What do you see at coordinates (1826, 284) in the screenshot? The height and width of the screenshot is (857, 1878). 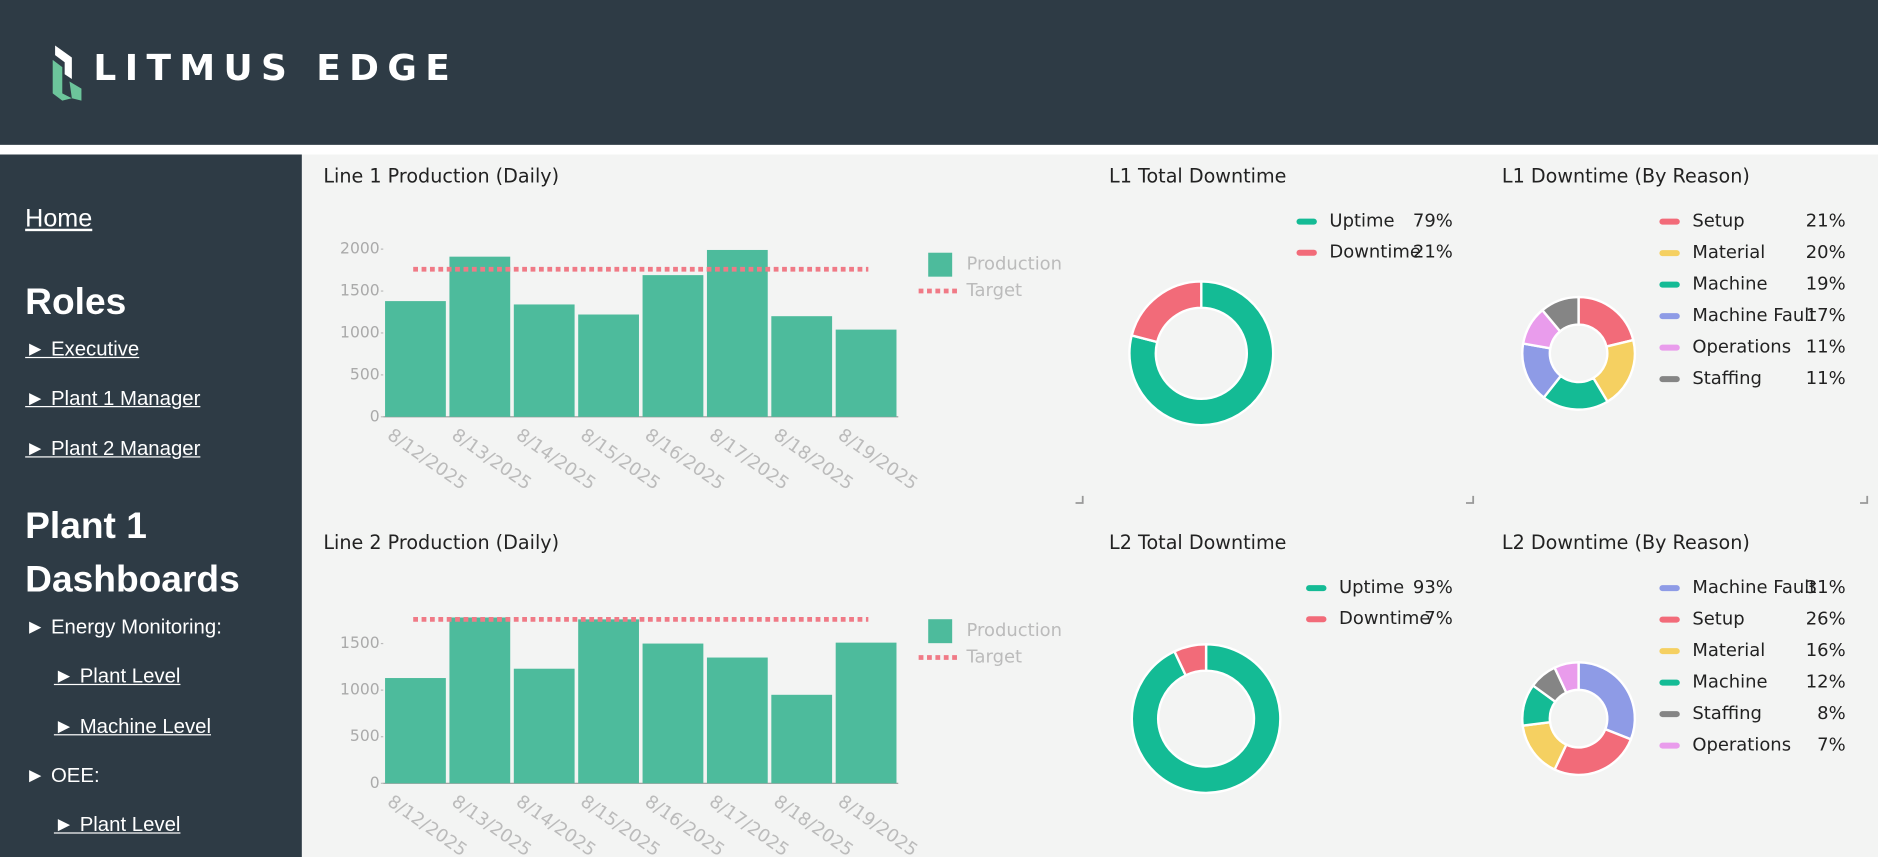 I see `legend-value: 19%` at bounding box center [1826, 284].